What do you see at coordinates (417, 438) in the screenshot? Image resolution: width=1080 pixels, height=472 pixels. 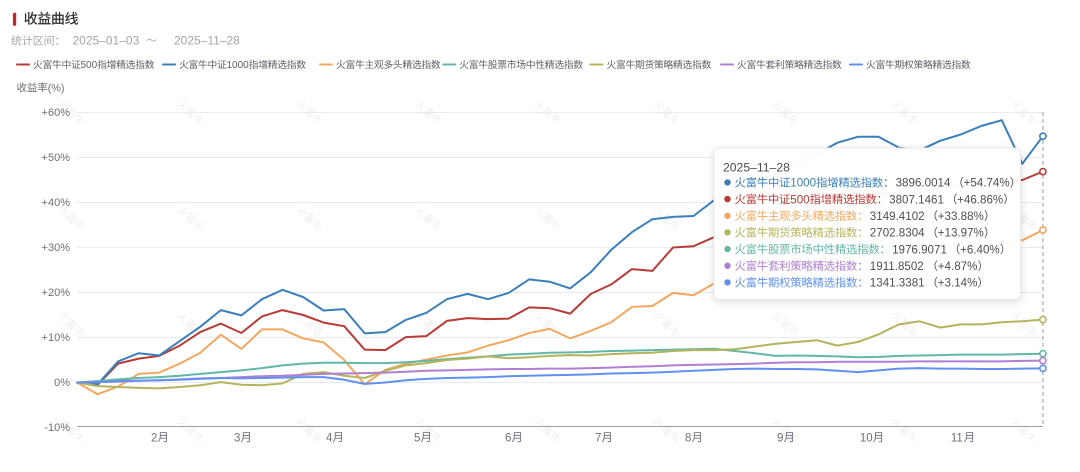 I see `svg-text: 5` at bounding box center [417, 438].